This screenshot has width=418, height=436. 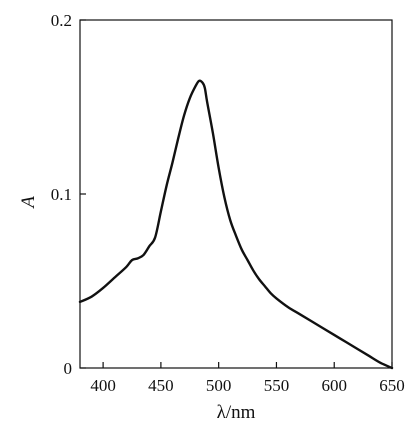 I want to click on x-tick-label: 550, so click(x=277, y=385).